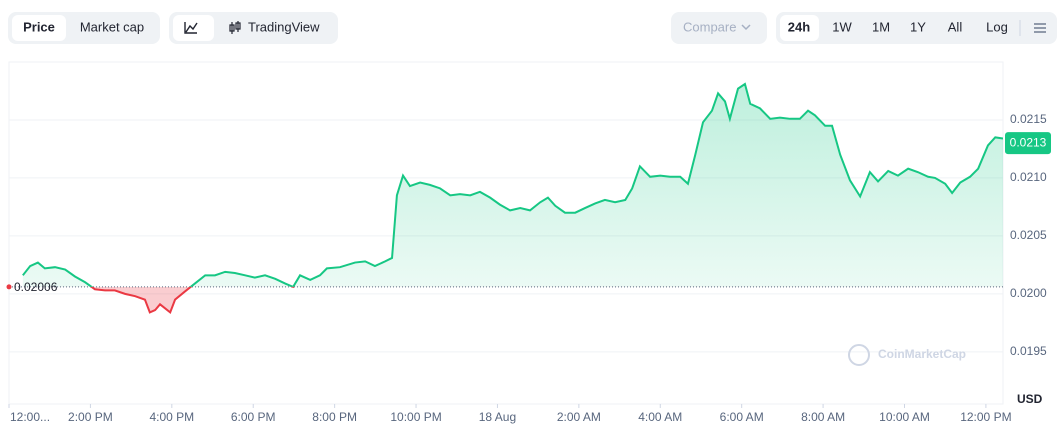  I want to click on axis-unit: USD, so click(1030, 399).